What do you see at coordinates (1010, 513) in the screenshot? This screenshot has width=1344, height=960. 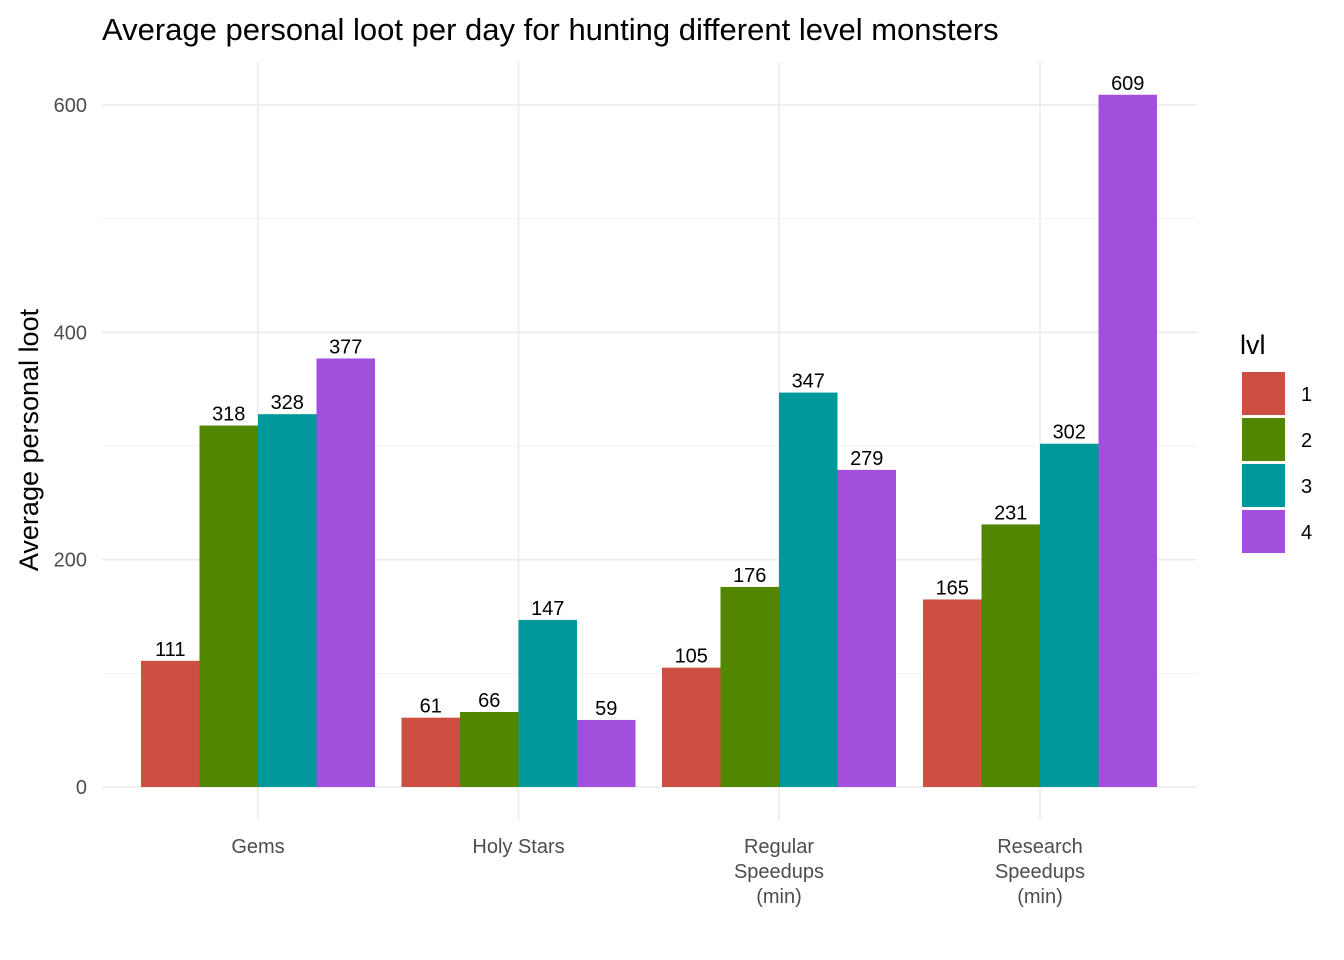 I see `value-label: 231` at bounding box center [1010, 513].